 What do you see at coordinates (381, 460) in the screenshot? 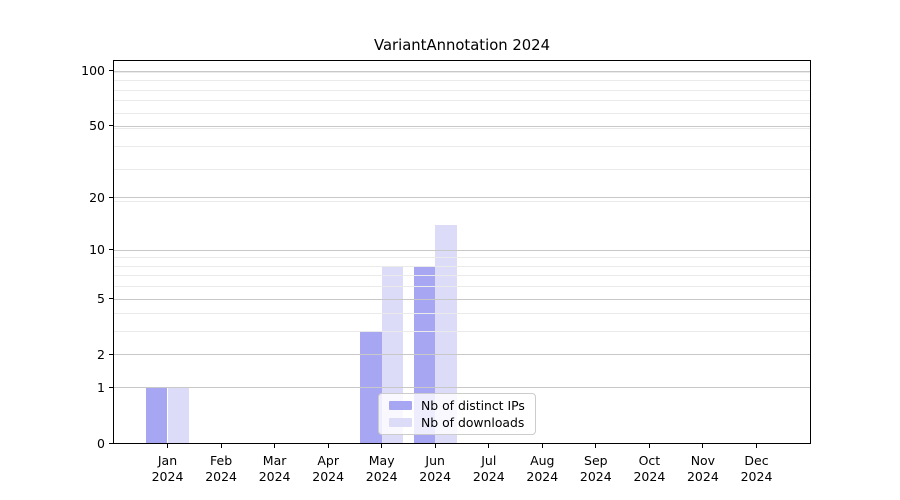
I see `x-tick-month: May` at bounding box center [381, 460].